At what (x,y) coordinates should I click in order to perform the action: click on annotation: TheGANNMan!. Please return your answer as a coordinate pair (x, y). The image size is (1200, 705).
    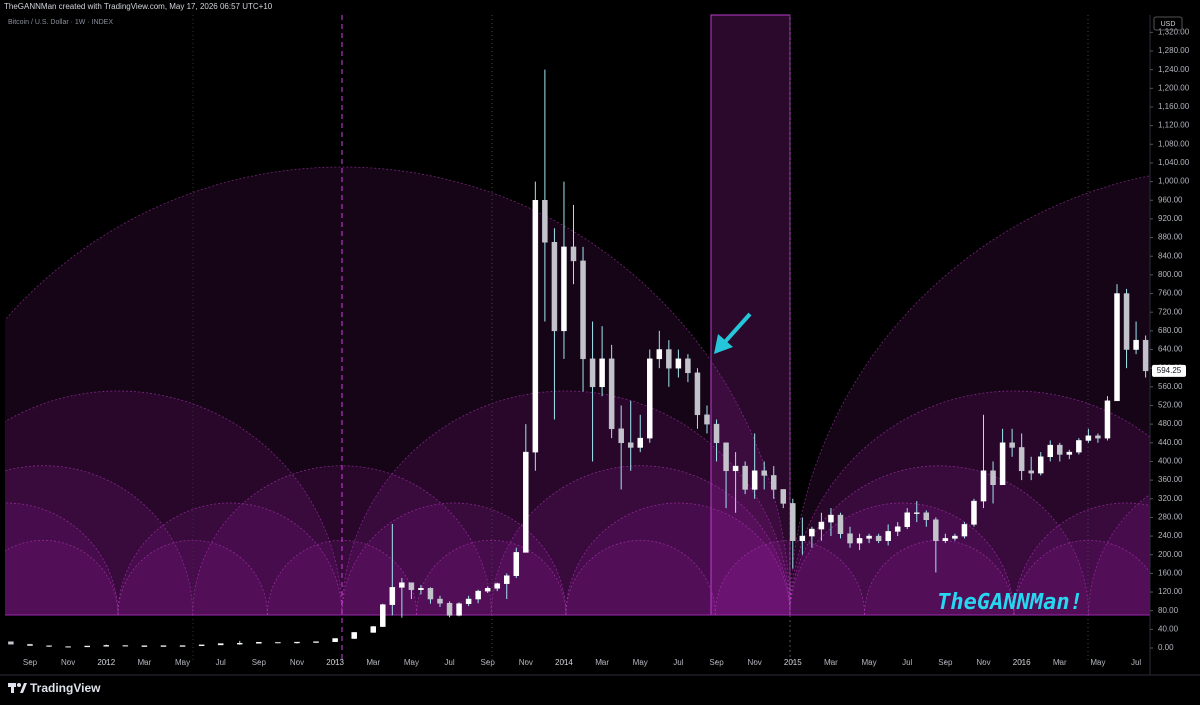
    Looking at the image, I should click on (1010, 602).